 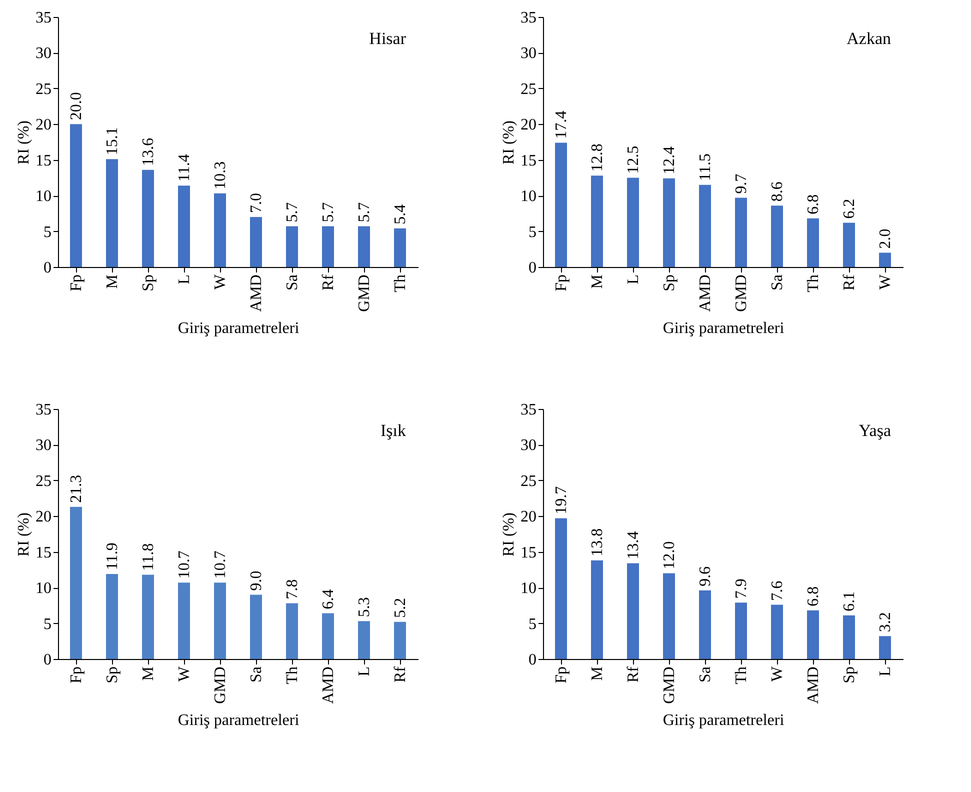 What do you see at coordinates (561, 500) in the screenshot?
I see `data-label: 19.7` at bounding box center [561, 500].